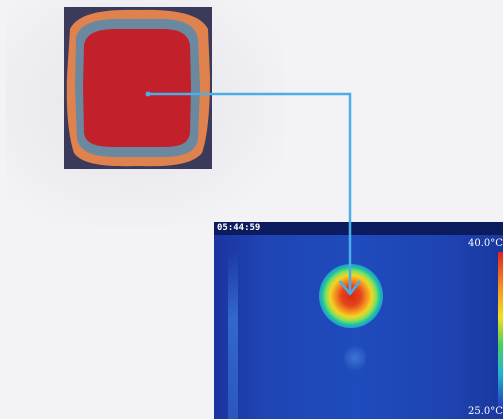 This screenshot has width=503, height=419. Describe the element at coordinates (350, 288) in the screenshot. I see `arrow-head` at that location.